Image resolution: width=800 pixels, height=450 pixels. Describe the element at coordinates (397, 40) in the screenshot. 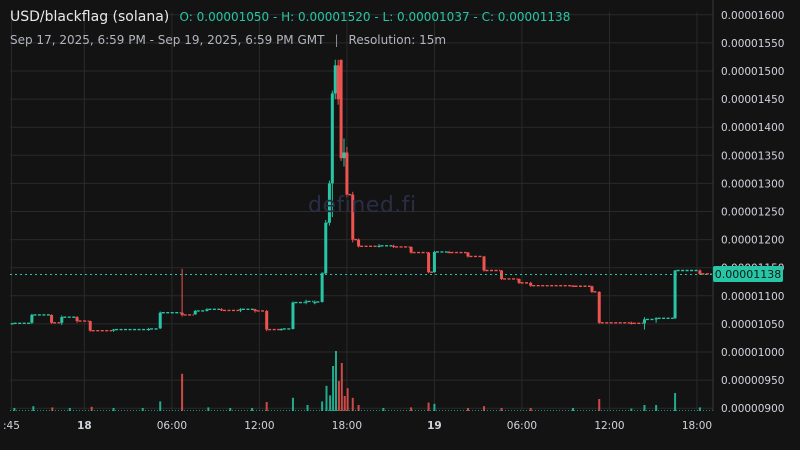

I see `resolution-label: Resolution: 15m` at that location.